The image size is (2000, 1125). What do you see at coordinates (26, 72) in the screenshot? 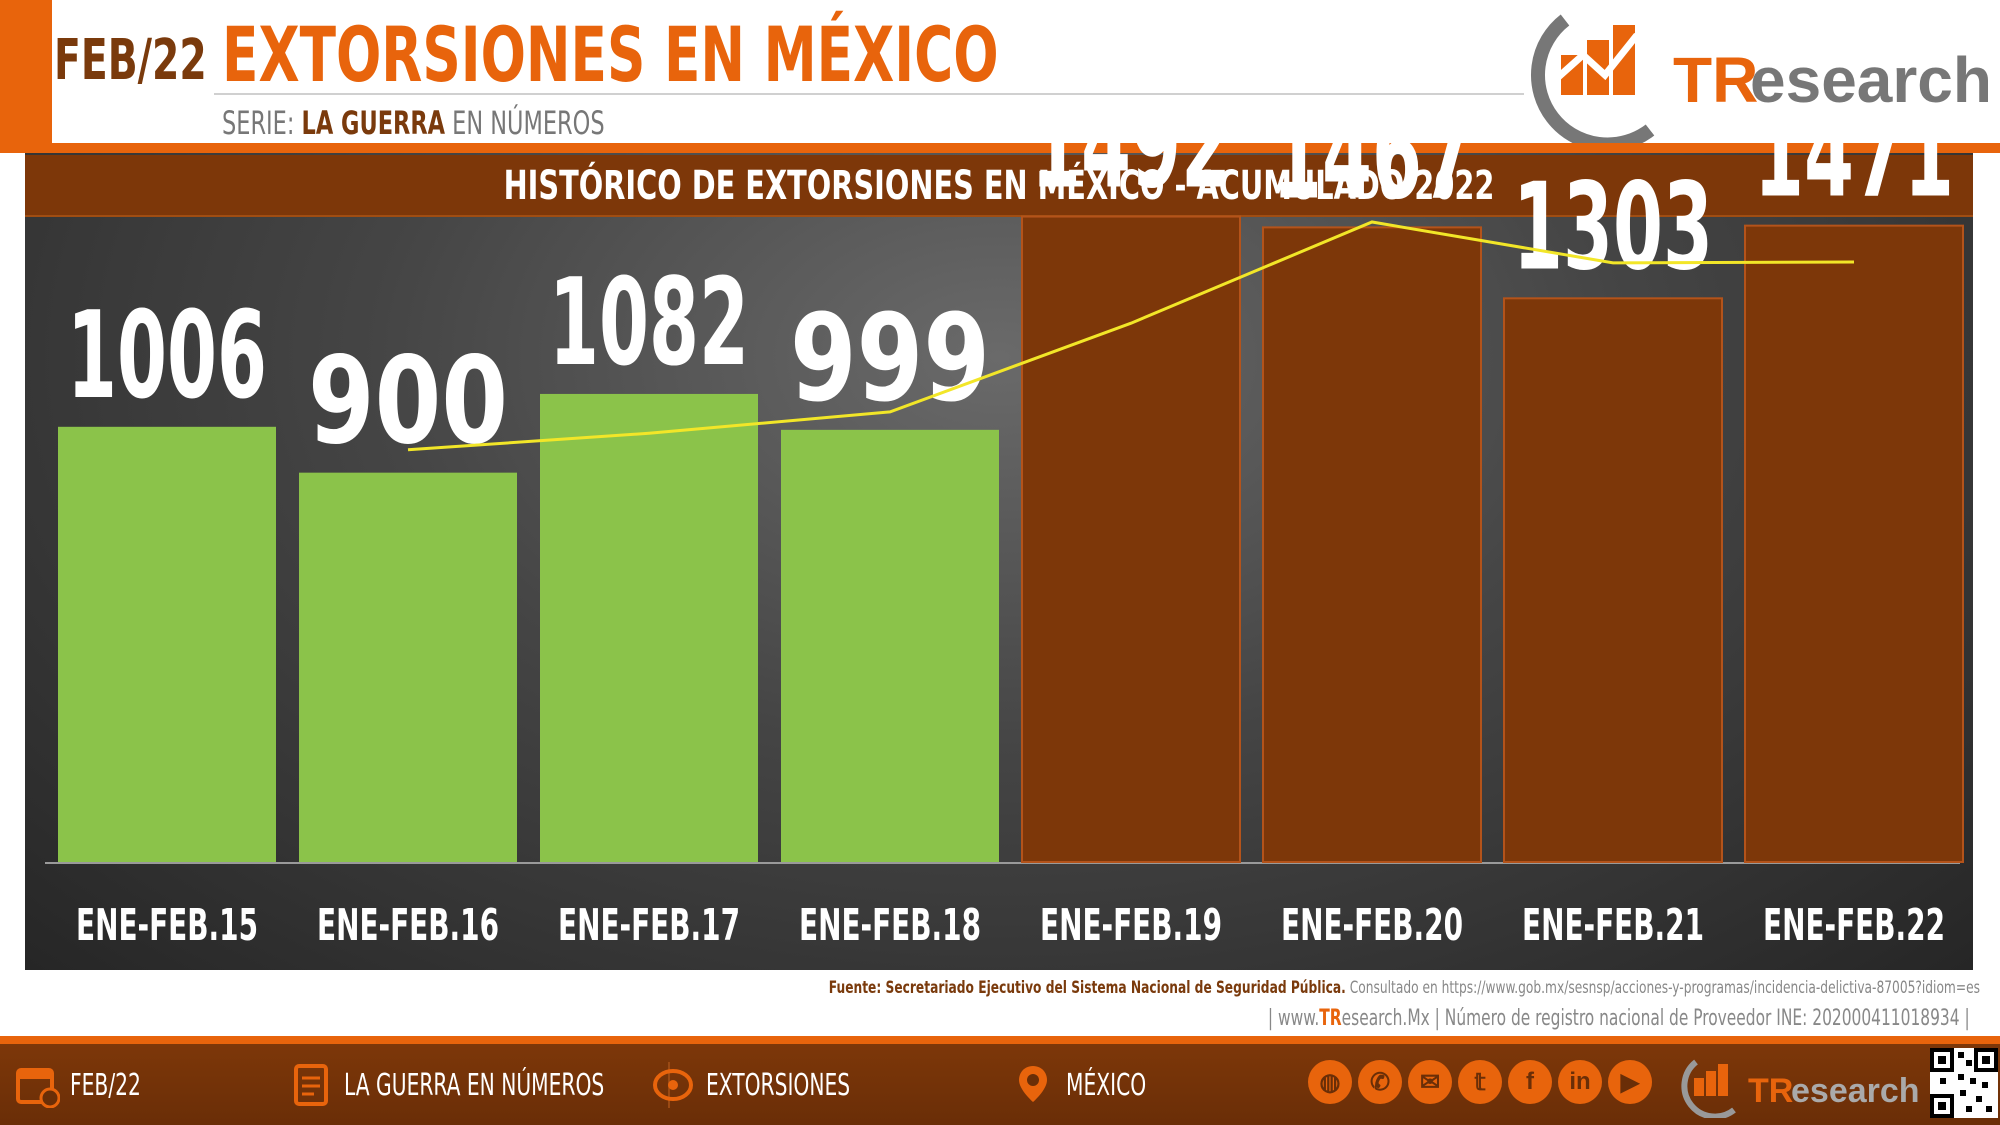
I see `header-accent-bar` at bounding box center [26, 72].